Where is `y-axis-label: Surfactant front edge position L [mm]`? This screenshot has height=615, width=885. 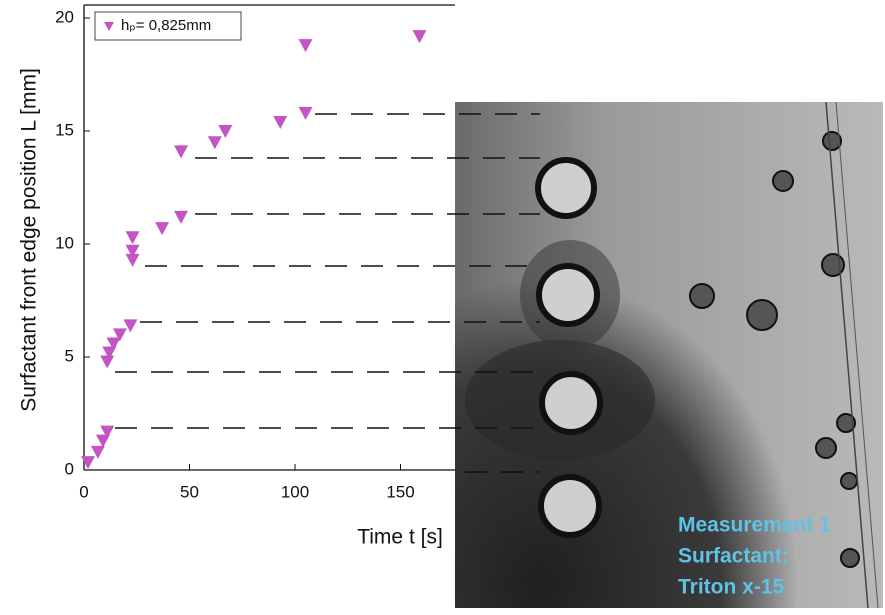 y-axis-label: Surfactant front edge position L [mm] is located at coordinates (29, 240).